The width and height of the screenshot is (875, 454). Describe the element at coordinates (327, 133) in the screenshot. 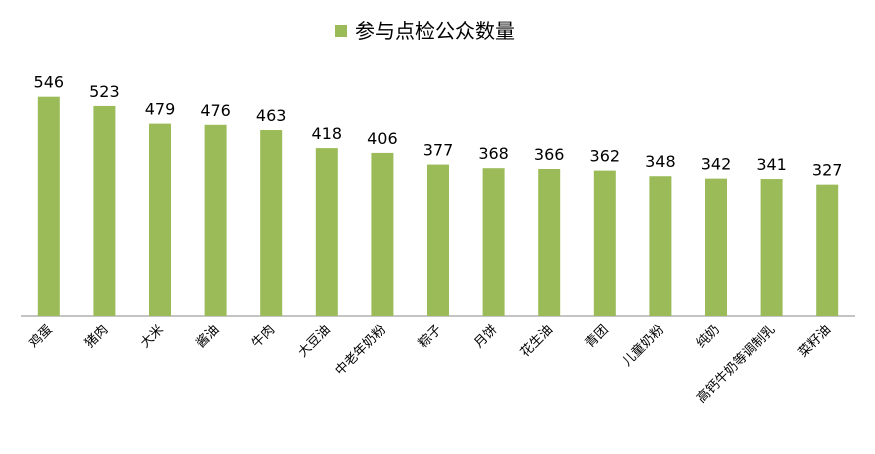

I see `value-label: 418` at that location.